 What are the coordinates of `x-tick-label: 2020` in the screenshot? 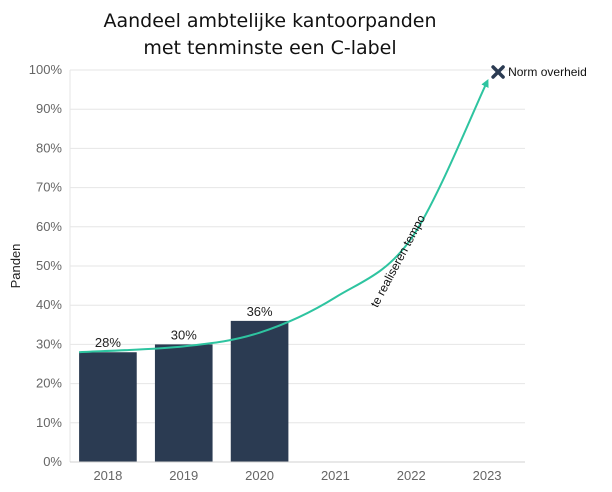 It's located at (259, 475).